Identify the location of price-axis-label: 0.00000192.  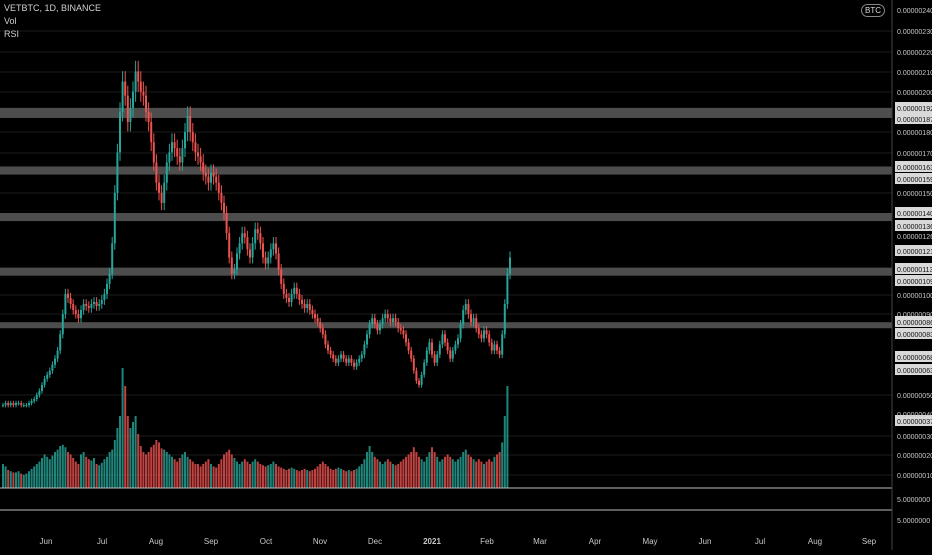
(914, 109).